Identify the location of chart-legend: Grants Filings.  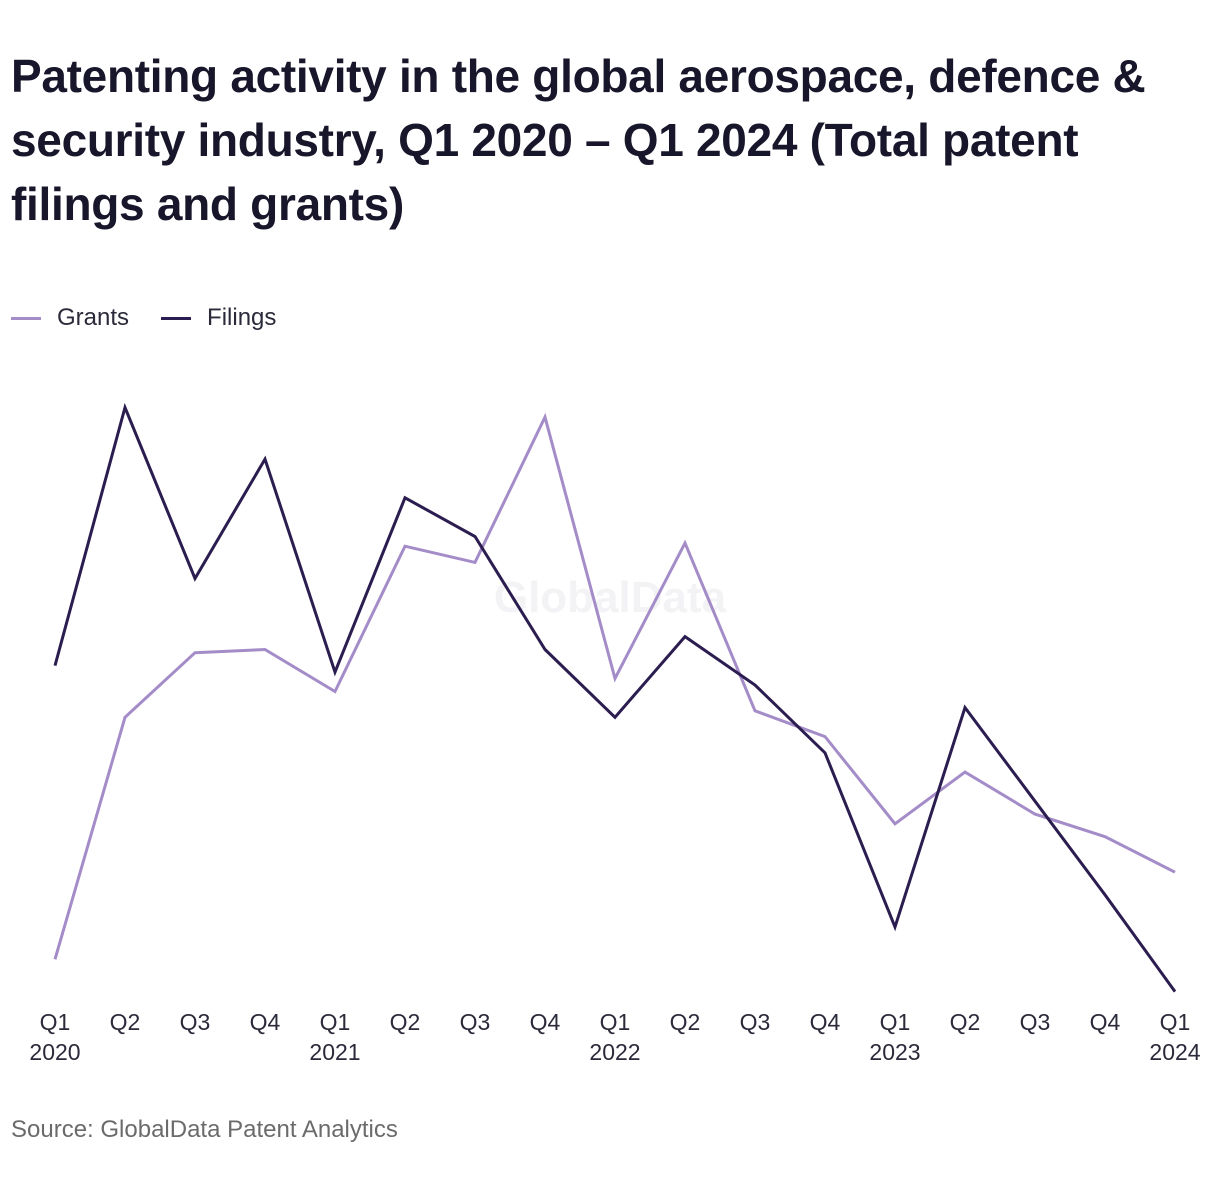
(143, 318).